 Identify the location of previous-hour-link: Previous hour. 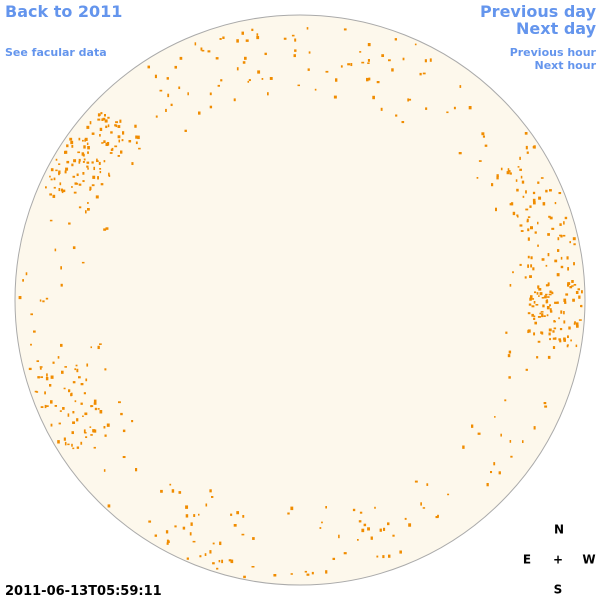
(553, 52).